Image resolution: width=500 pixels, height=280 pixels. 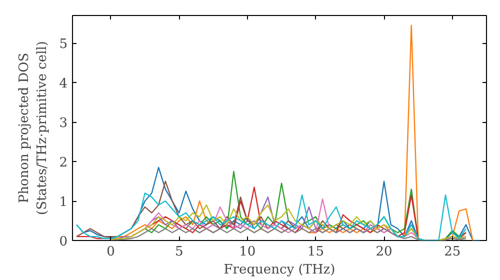 I want to click on y-tick-label: 3, so click(x=63, y=124).